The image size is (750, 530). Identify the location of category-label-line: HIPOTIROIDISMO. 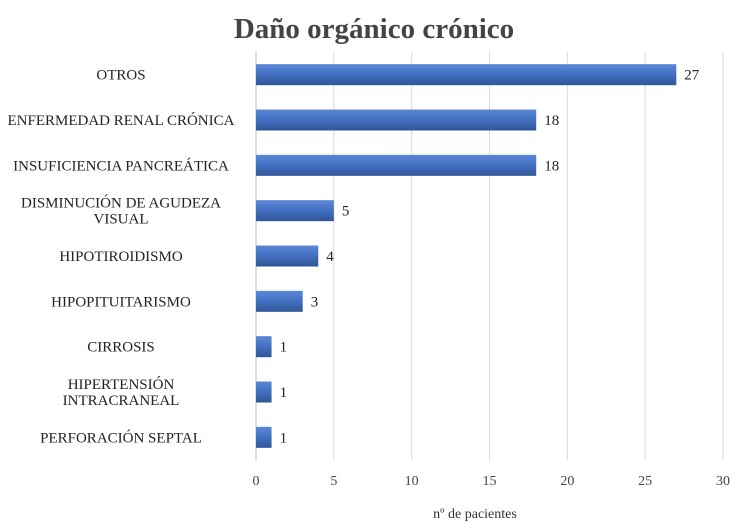
(121, 257).